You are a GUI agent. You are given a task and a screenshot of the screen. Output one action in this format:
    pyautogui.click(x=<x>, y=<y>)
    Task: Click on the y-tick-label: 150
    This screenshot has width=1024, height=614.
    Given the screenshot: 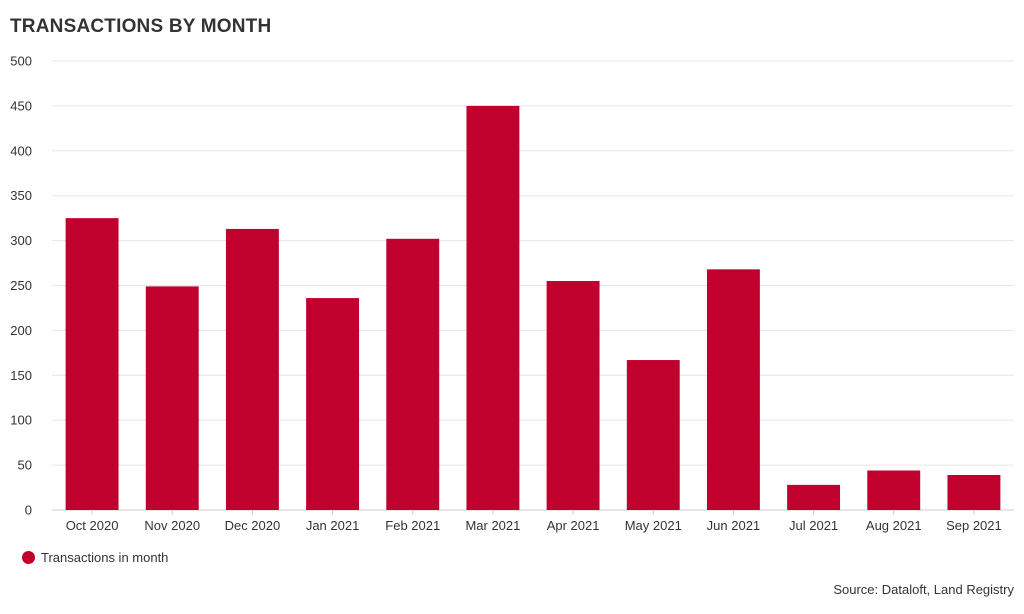 What is the action you would take?
    pyautogui.click(x=21, y=375)
    